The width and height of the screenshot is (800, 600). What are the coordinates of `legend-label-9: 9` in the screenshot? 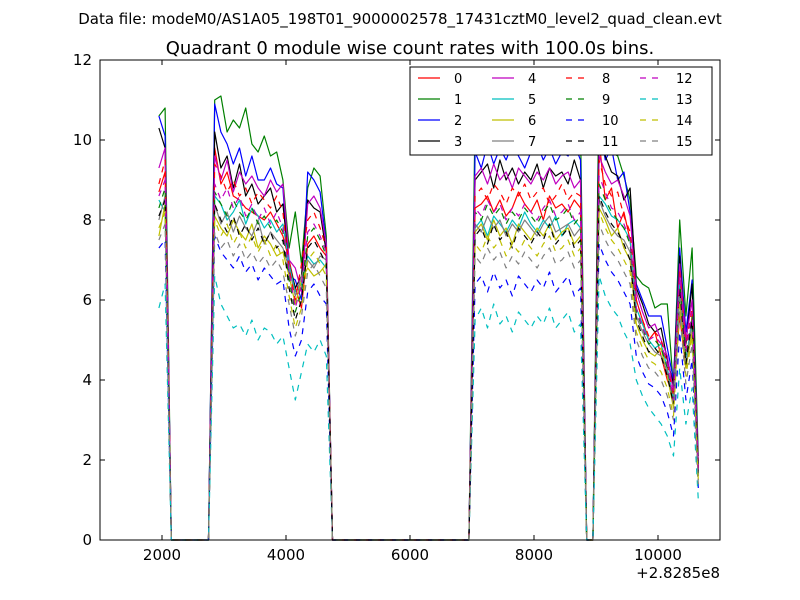 It's located at (606, 100).